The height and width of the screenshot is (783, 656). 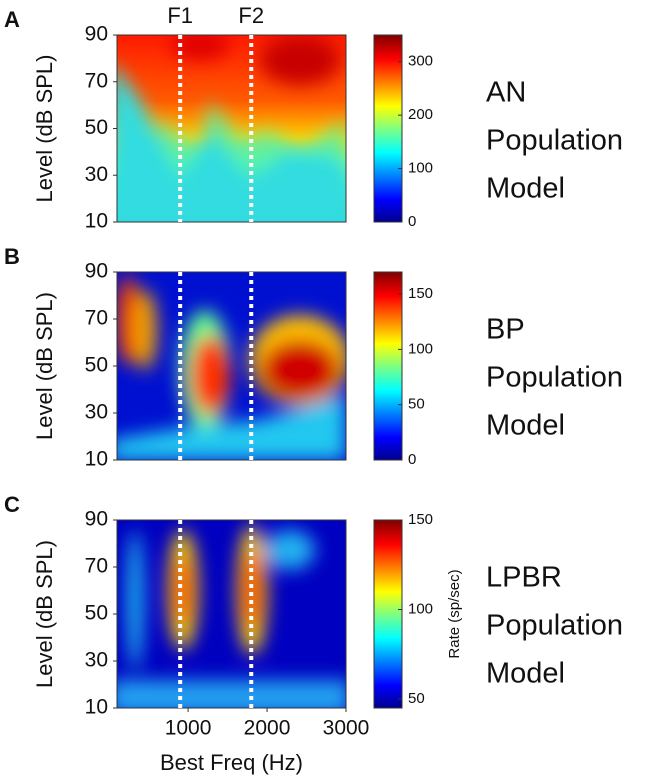 What do you see at coordinates (267, 728) in the screenshot?
I see `x-tick-label: 2000` at bounding box center [267, 728].